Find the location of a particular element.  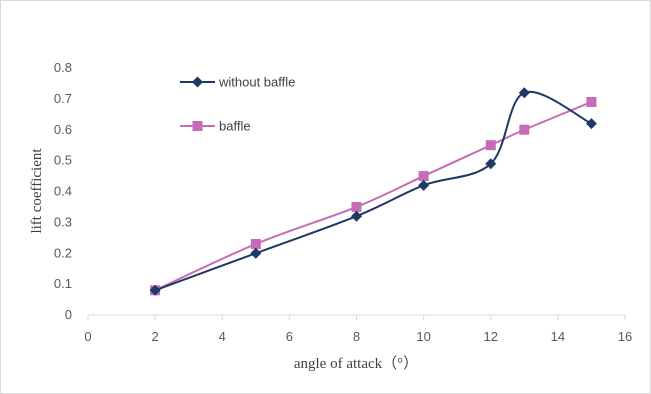

y-axis-title: lift coefficient is located at coordinates (37, 191).